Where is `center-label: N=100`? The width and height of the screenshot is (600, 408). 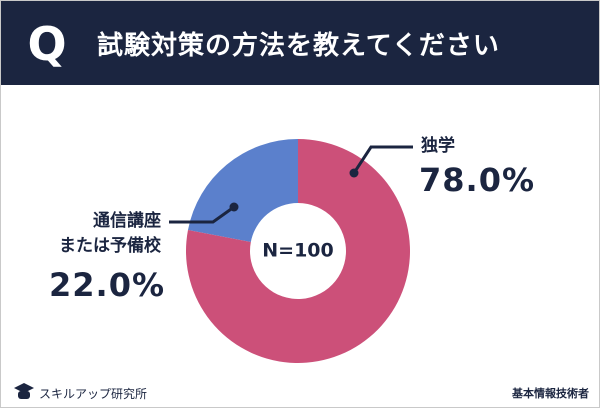 center-label: N=100 is located at coordinates (297, 251).